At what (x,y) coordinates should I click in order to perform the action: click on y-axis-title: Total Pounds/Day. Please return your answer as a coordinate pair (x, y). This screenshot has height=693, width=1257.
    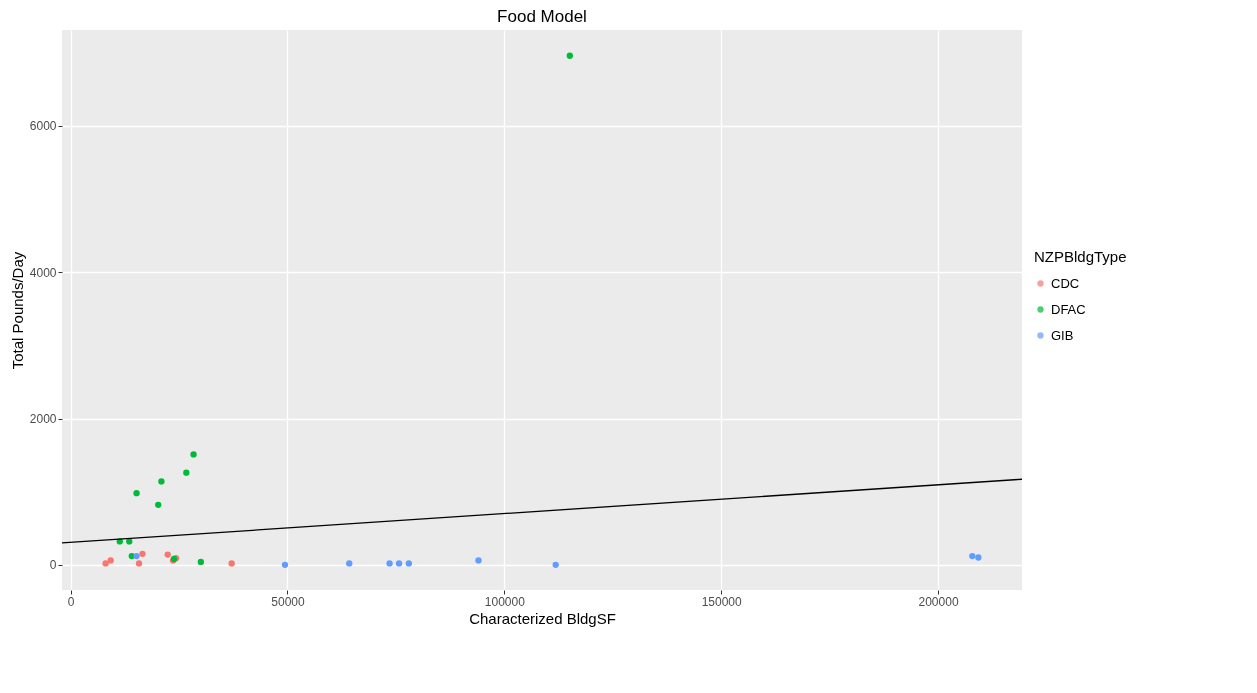
    Looking at the image, I should click on (17, 310).